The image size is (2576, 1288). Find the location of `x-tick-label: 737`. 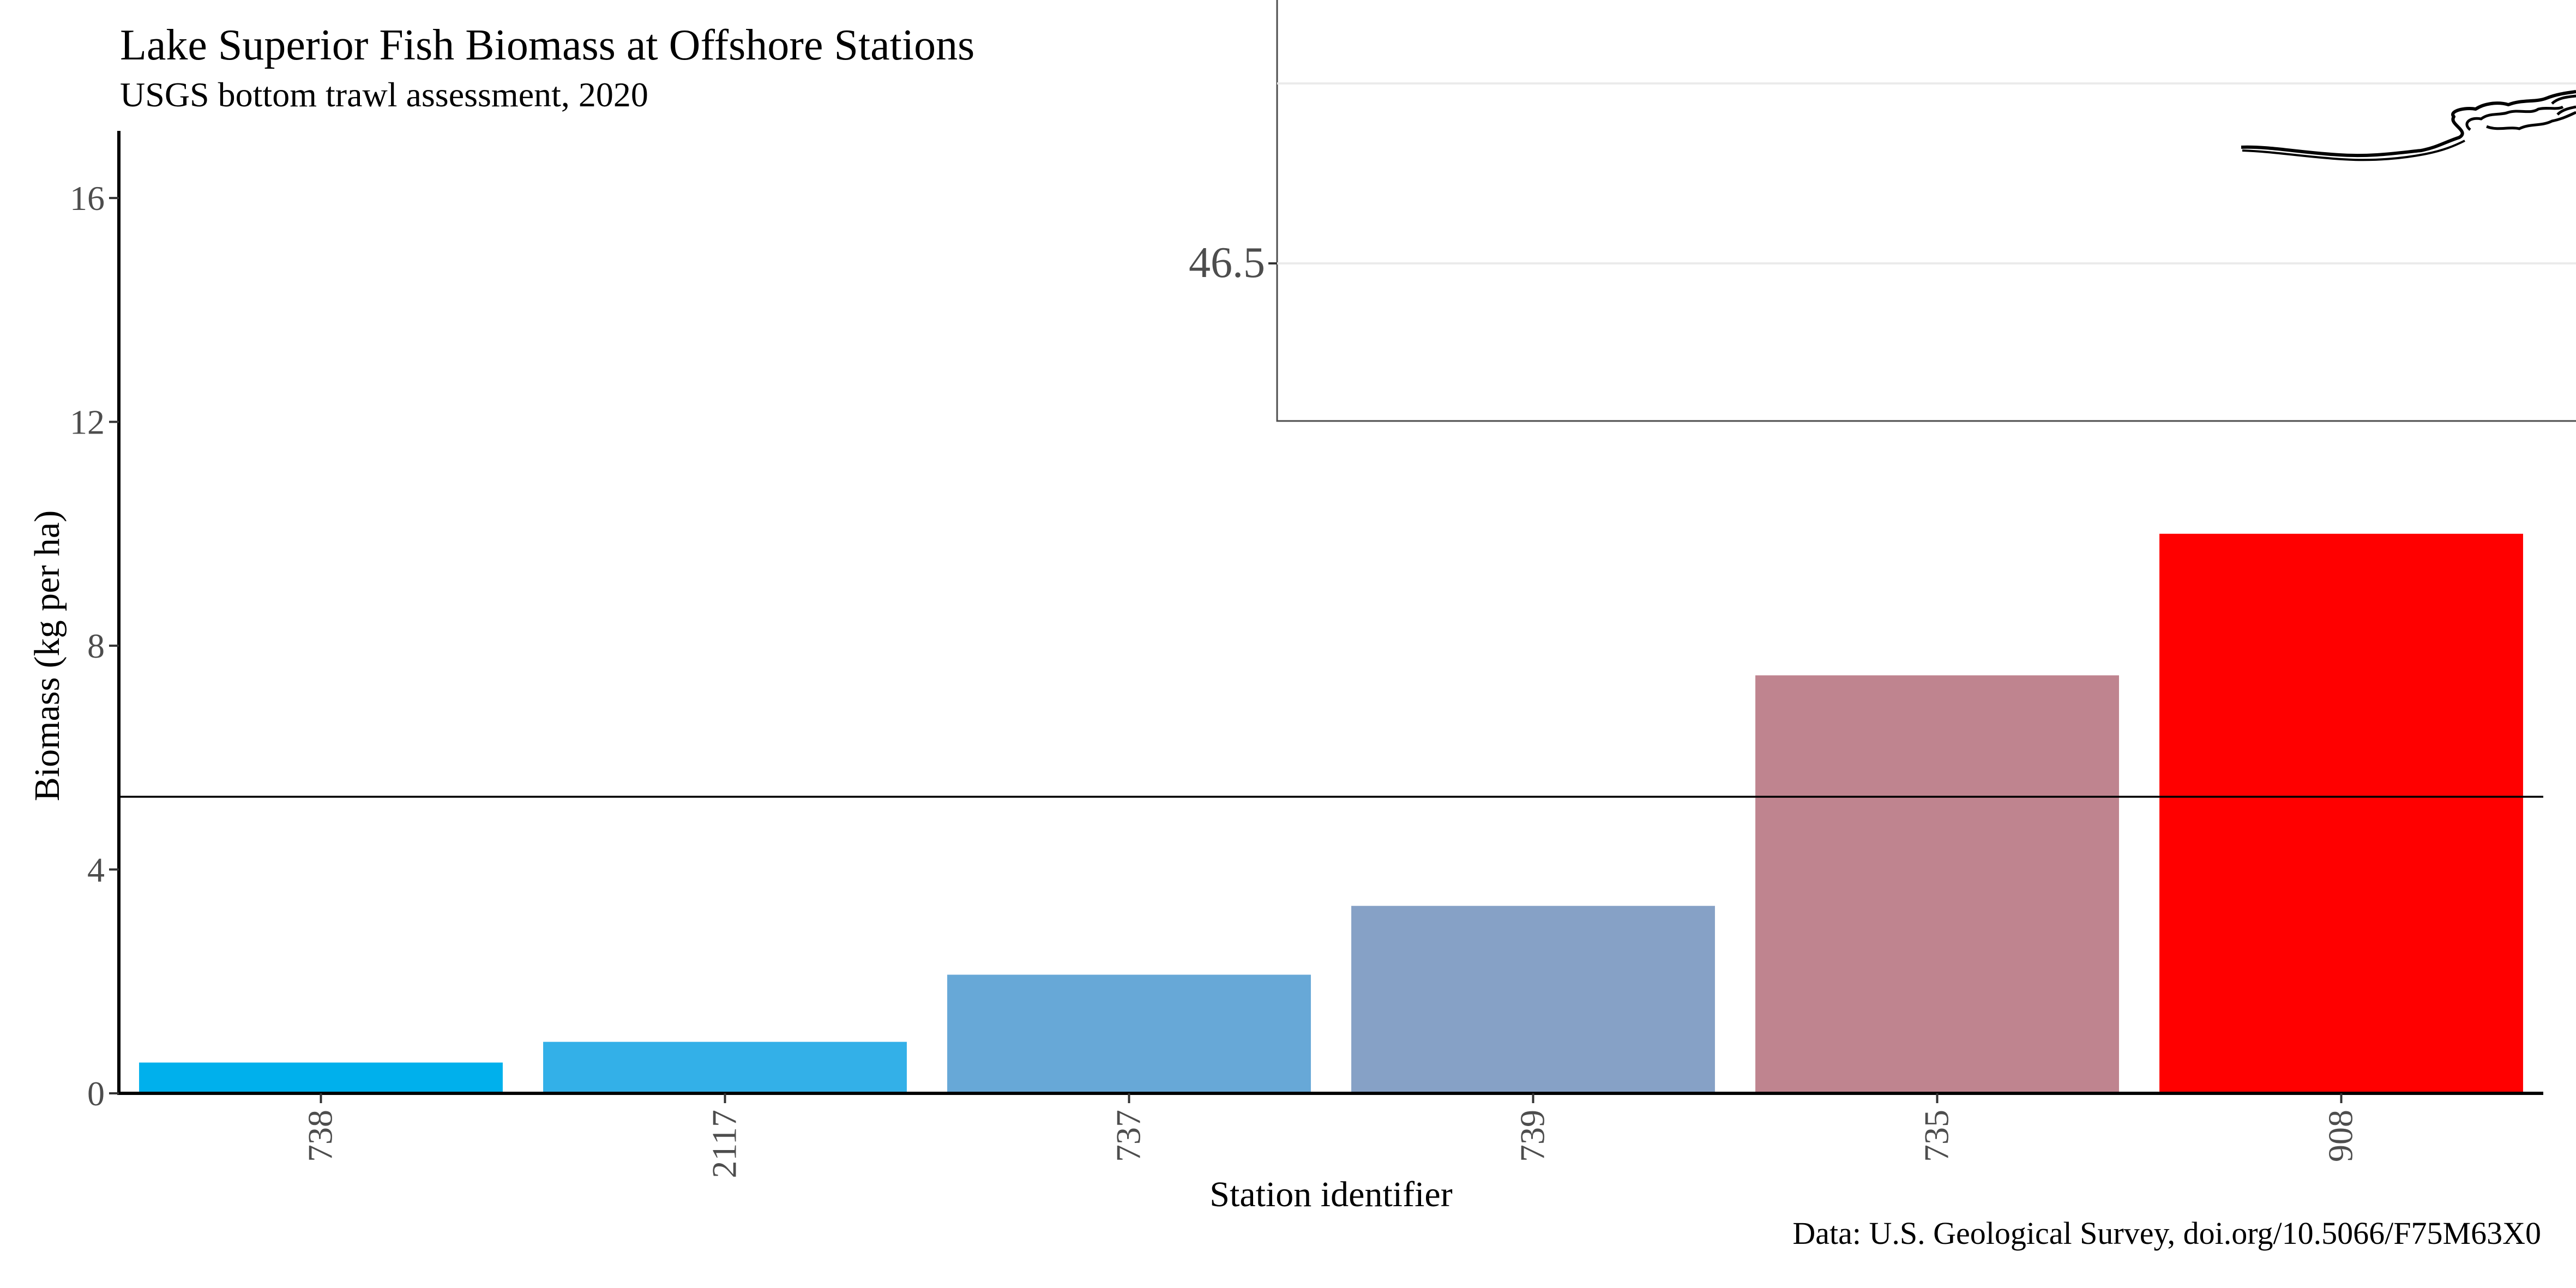

x-tick-label: 737 is located at coordinates (1128, 1136).